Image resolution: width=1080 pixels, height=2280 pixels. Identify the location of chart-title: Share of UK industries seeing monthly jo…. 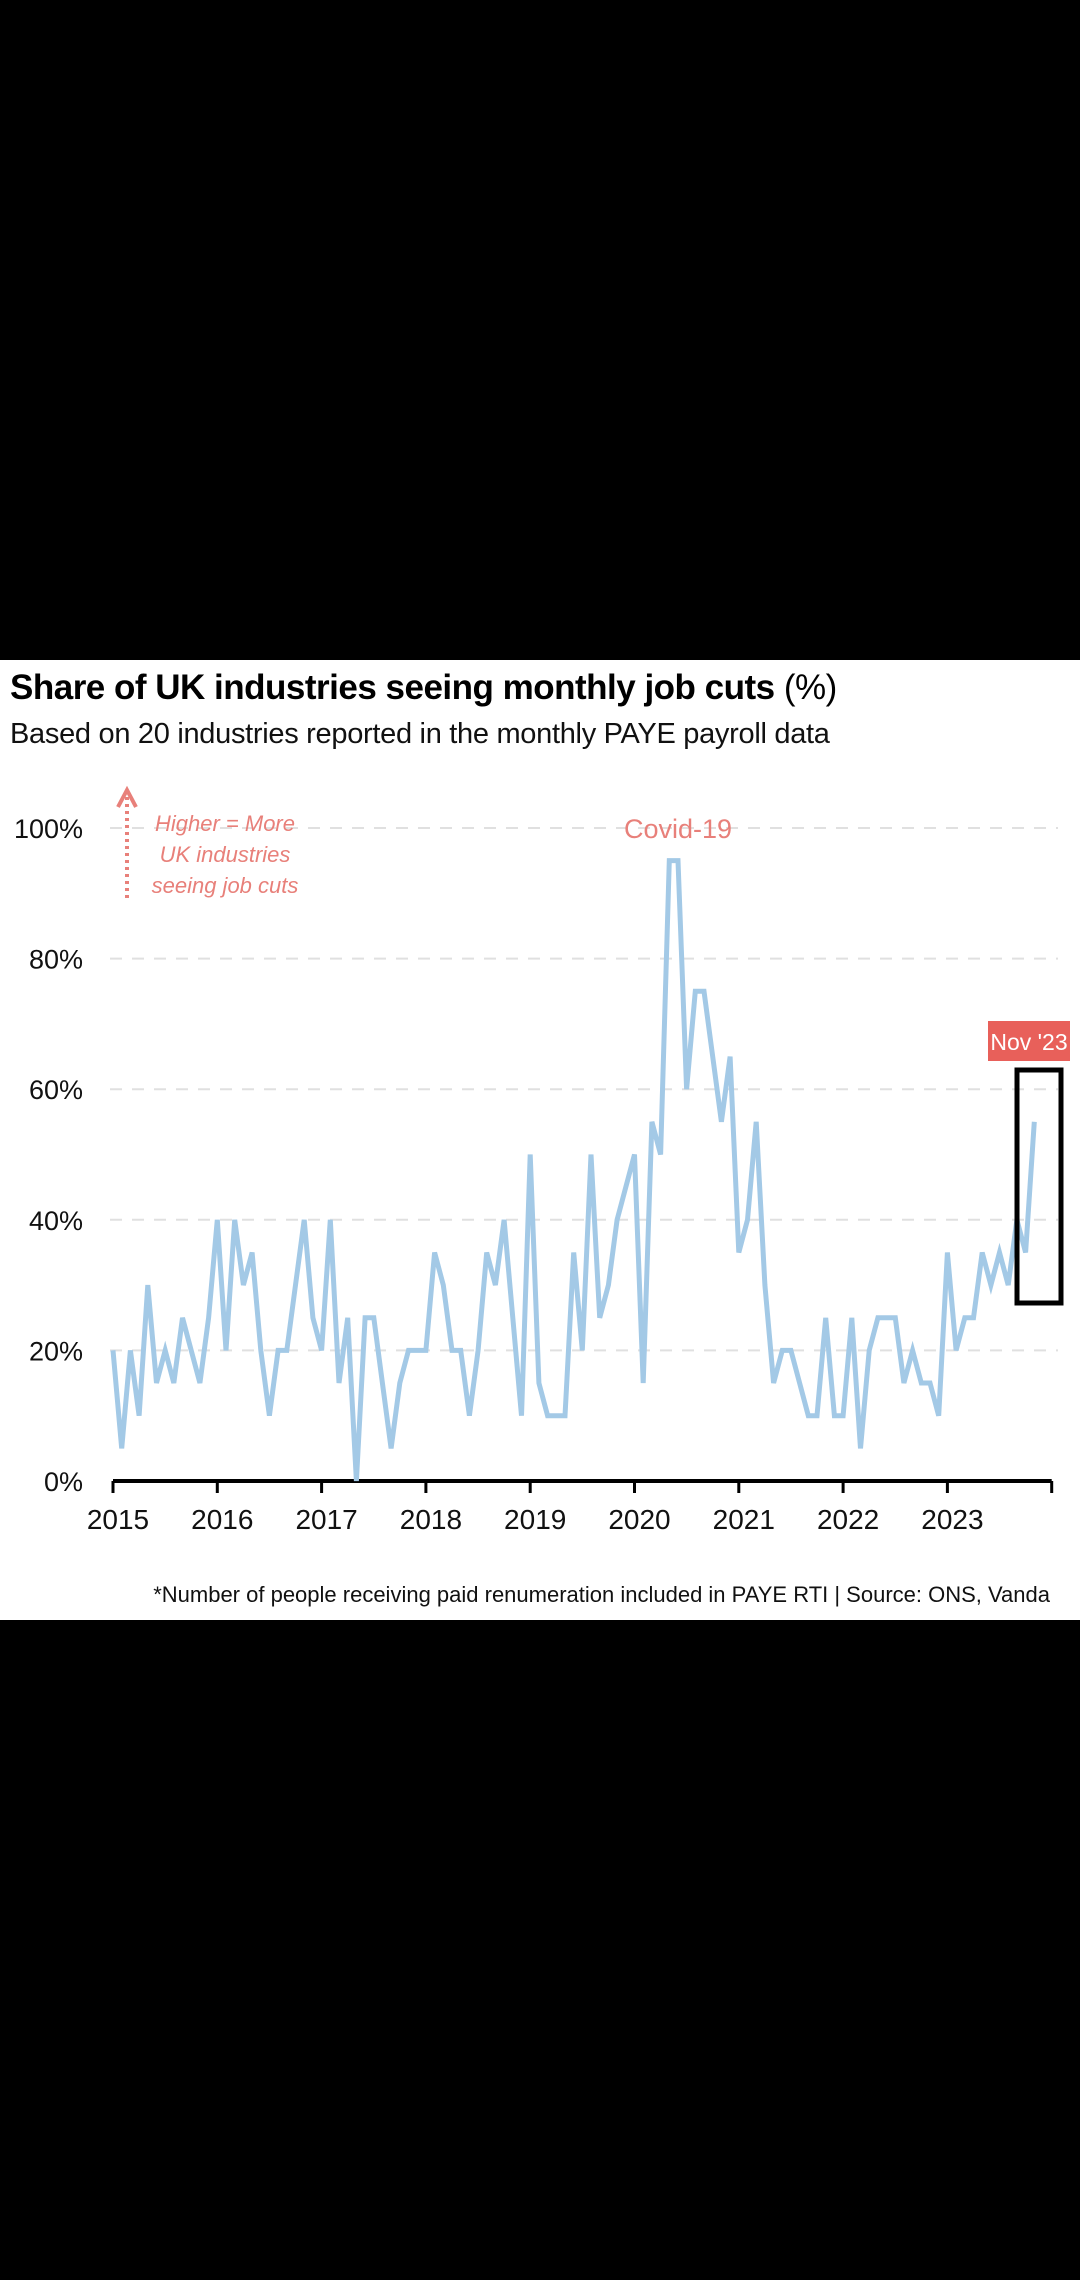
(423, 688).